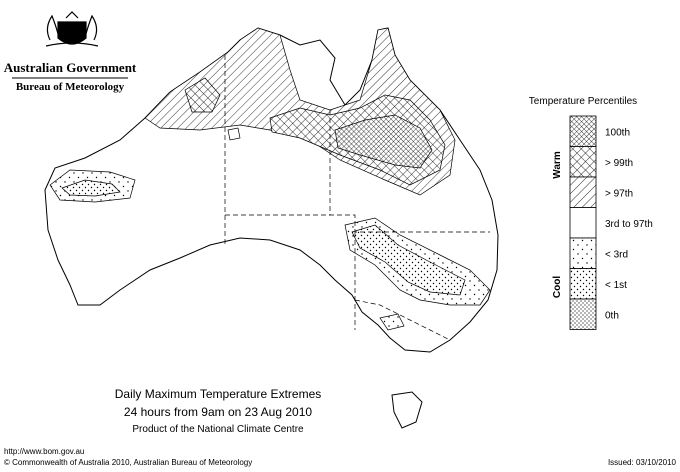  I want to click on region-3rd-vic, so click(392, 322).